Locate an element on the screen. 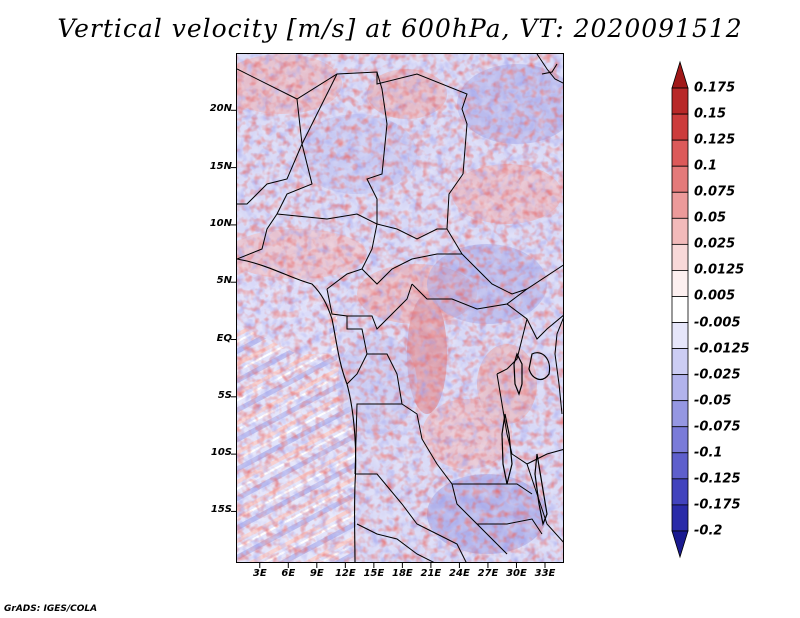  colorbar-label: -0.05 is located at coordinates (713, 401).